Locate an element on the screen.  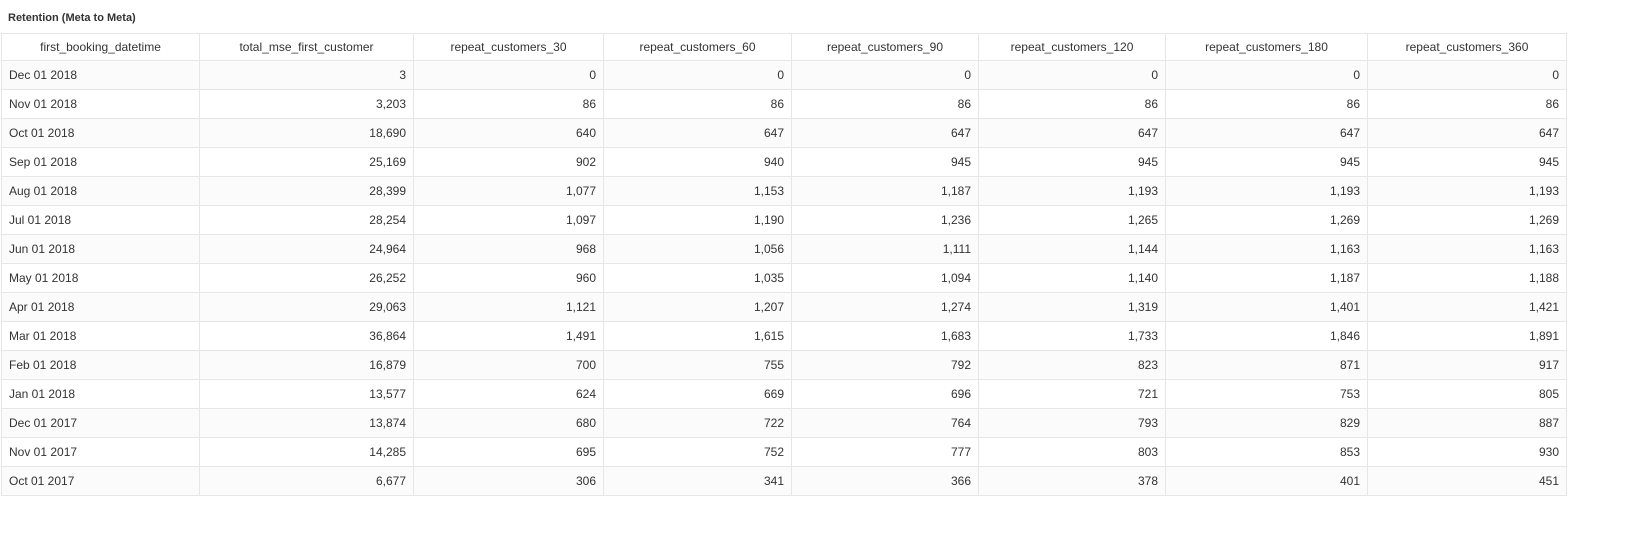
repeat-customers-90-cell: 696 is located at coordinates (885, 394).